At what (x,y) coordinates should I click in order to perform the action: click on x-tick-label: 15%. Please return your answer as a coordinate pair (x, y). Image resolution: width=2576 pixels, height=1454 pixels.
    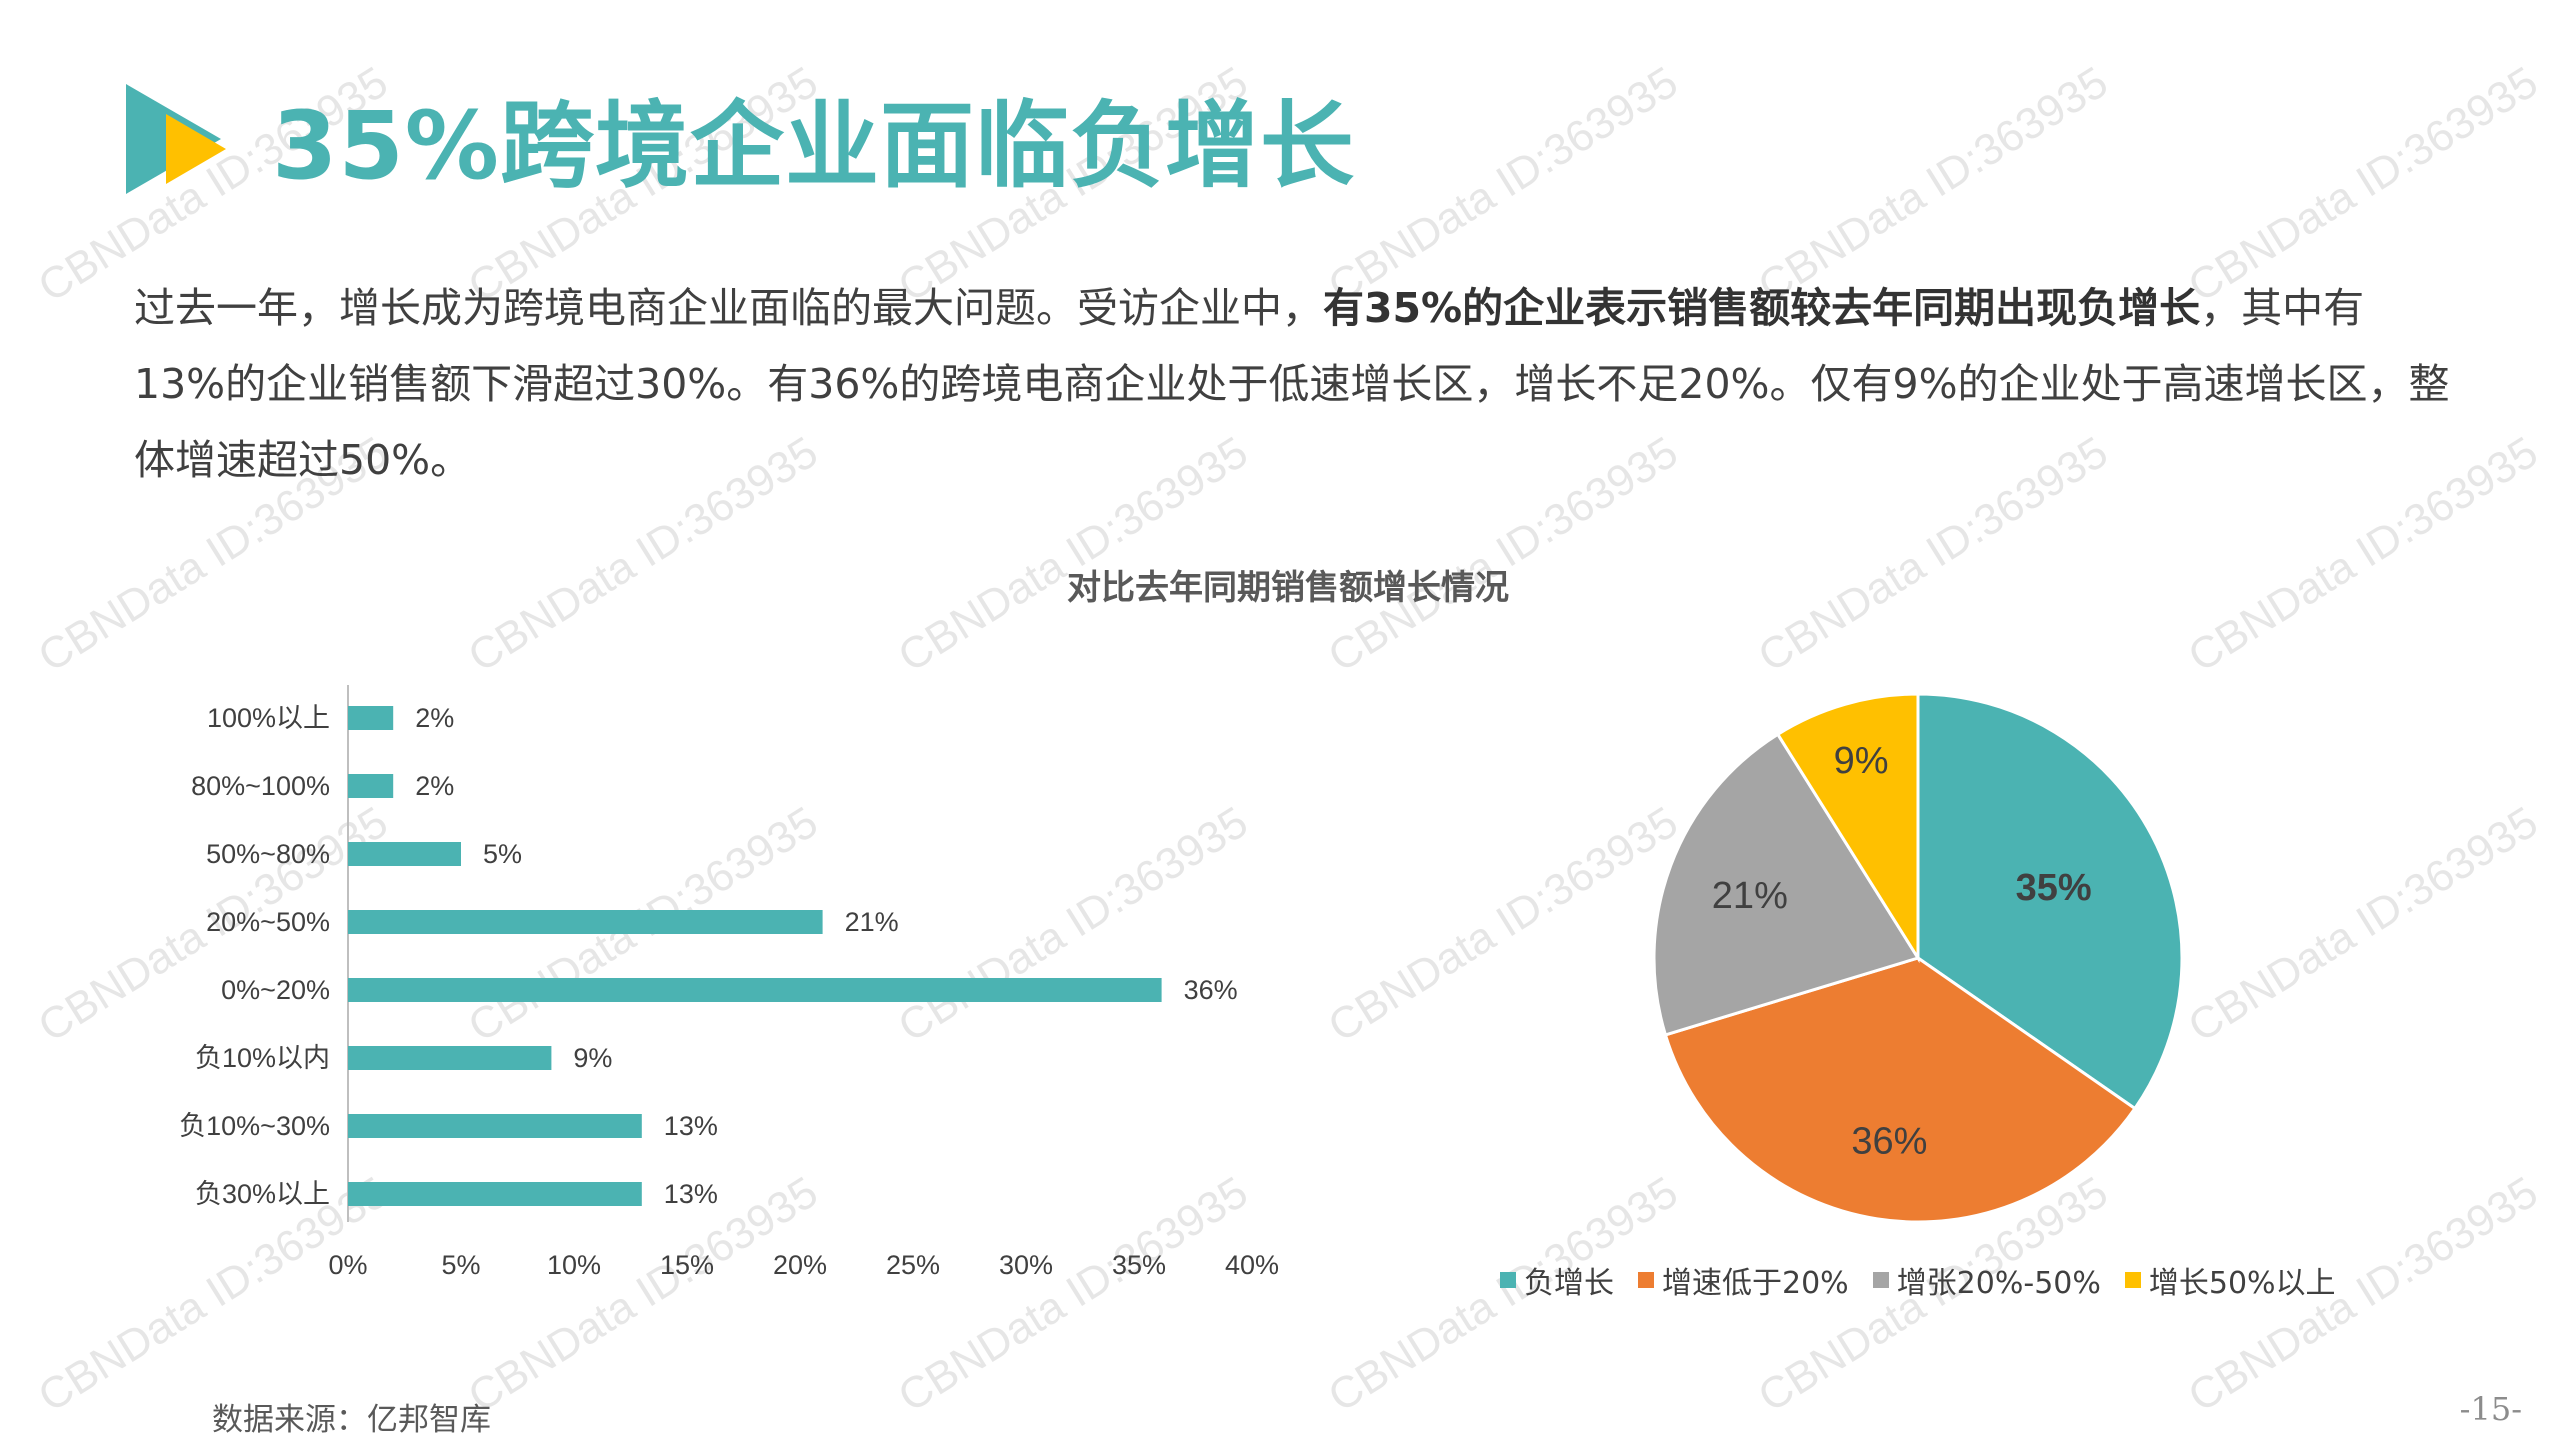
    Looking at the image, I should click on (687, 1265).